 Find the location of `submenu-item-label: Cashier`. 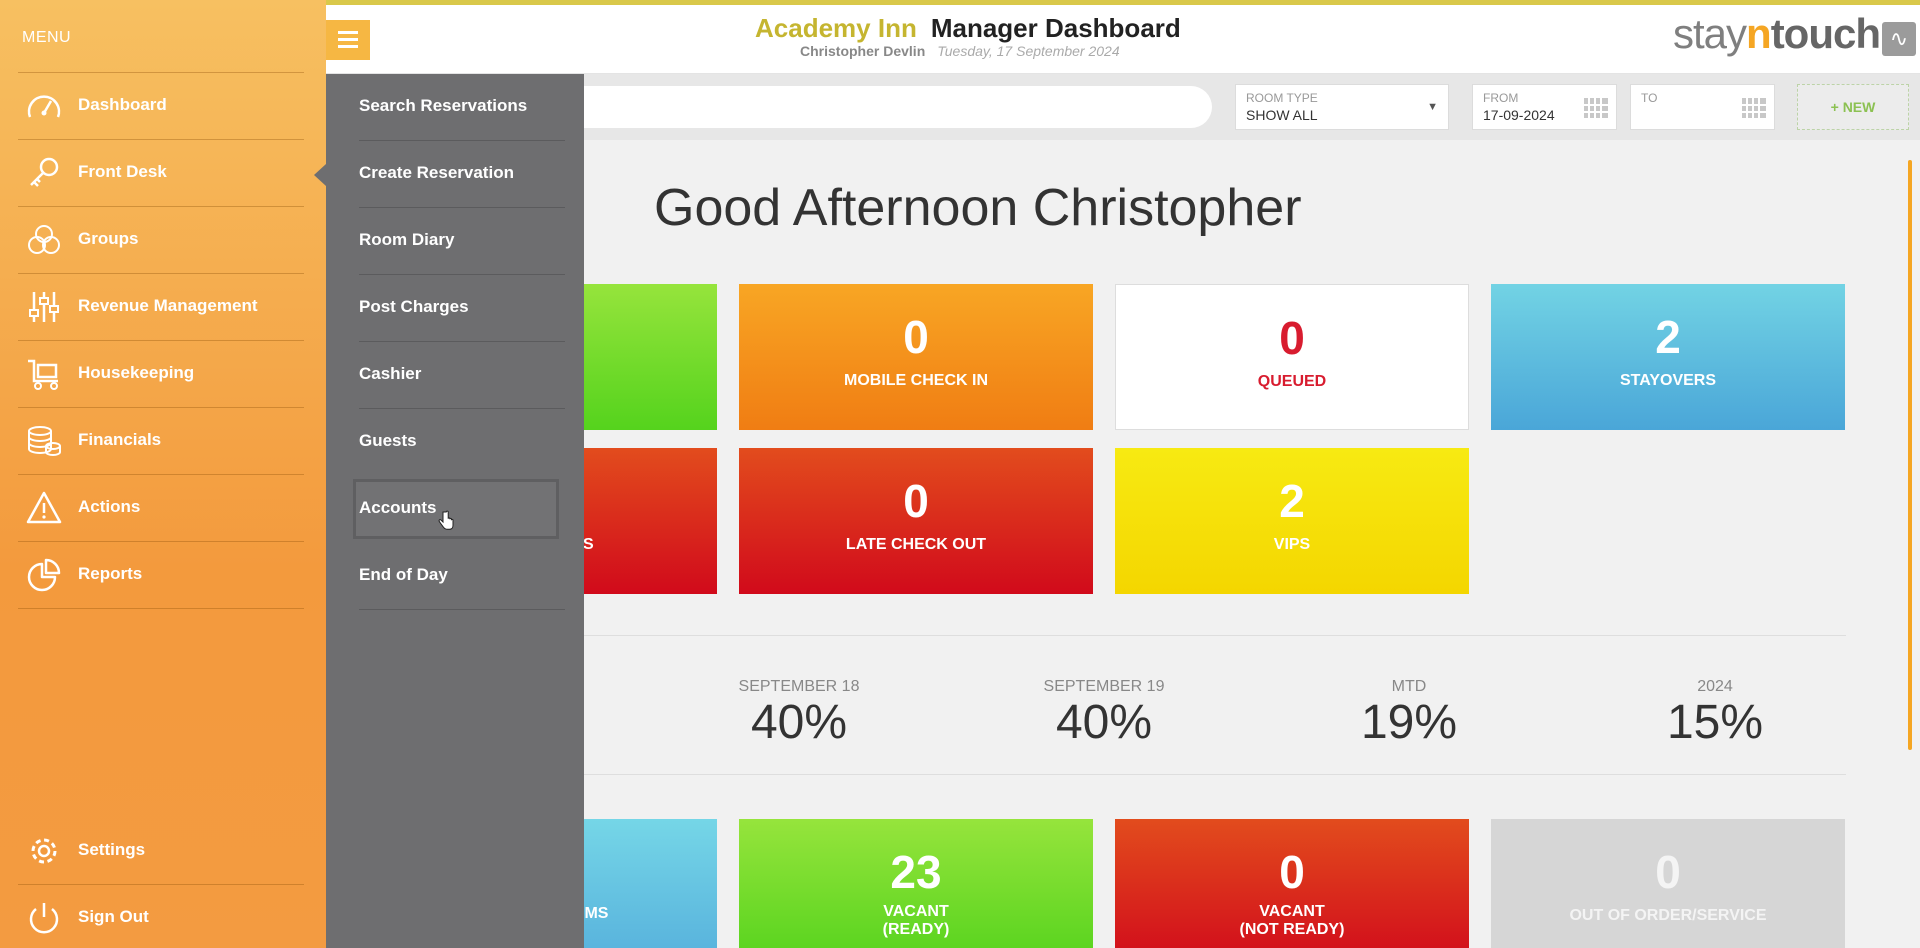

submenu-item-label: Cashier is located at coordinates (390, 373).